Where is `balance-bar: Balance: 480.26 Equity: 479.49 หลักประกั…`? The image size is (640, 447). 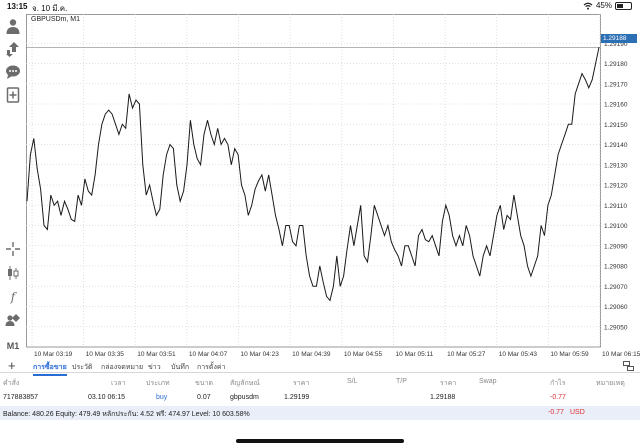 balance-bar: Balance: 480.26 Equity: 479.49 หลักประกั… is located at coordinates (320, 413).